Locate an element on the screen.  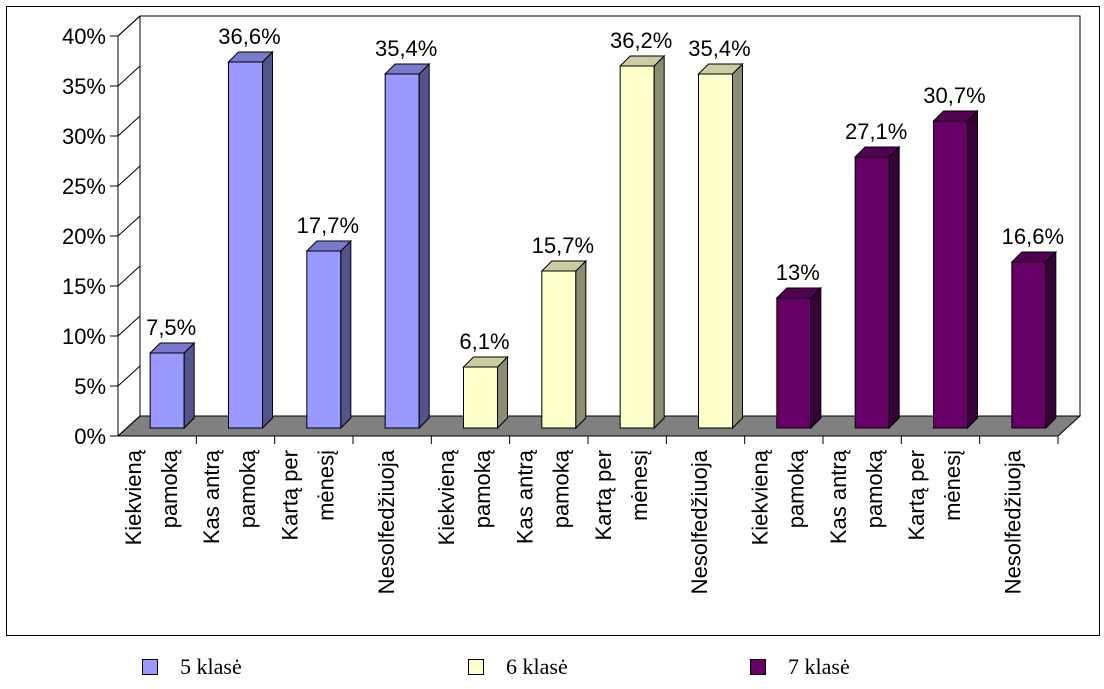
y-tick-label: 25% is located at coordinates (84, 186).